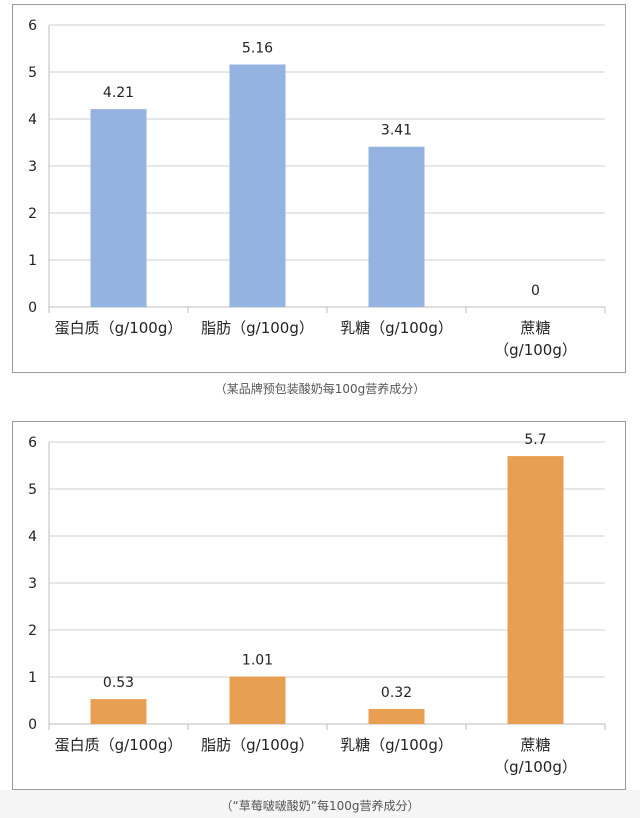 The image size is (640, 818). Describe the element at coordinates (32, 537) in the screenshot. I see `chart-2-ytick-label: 4` at that location.